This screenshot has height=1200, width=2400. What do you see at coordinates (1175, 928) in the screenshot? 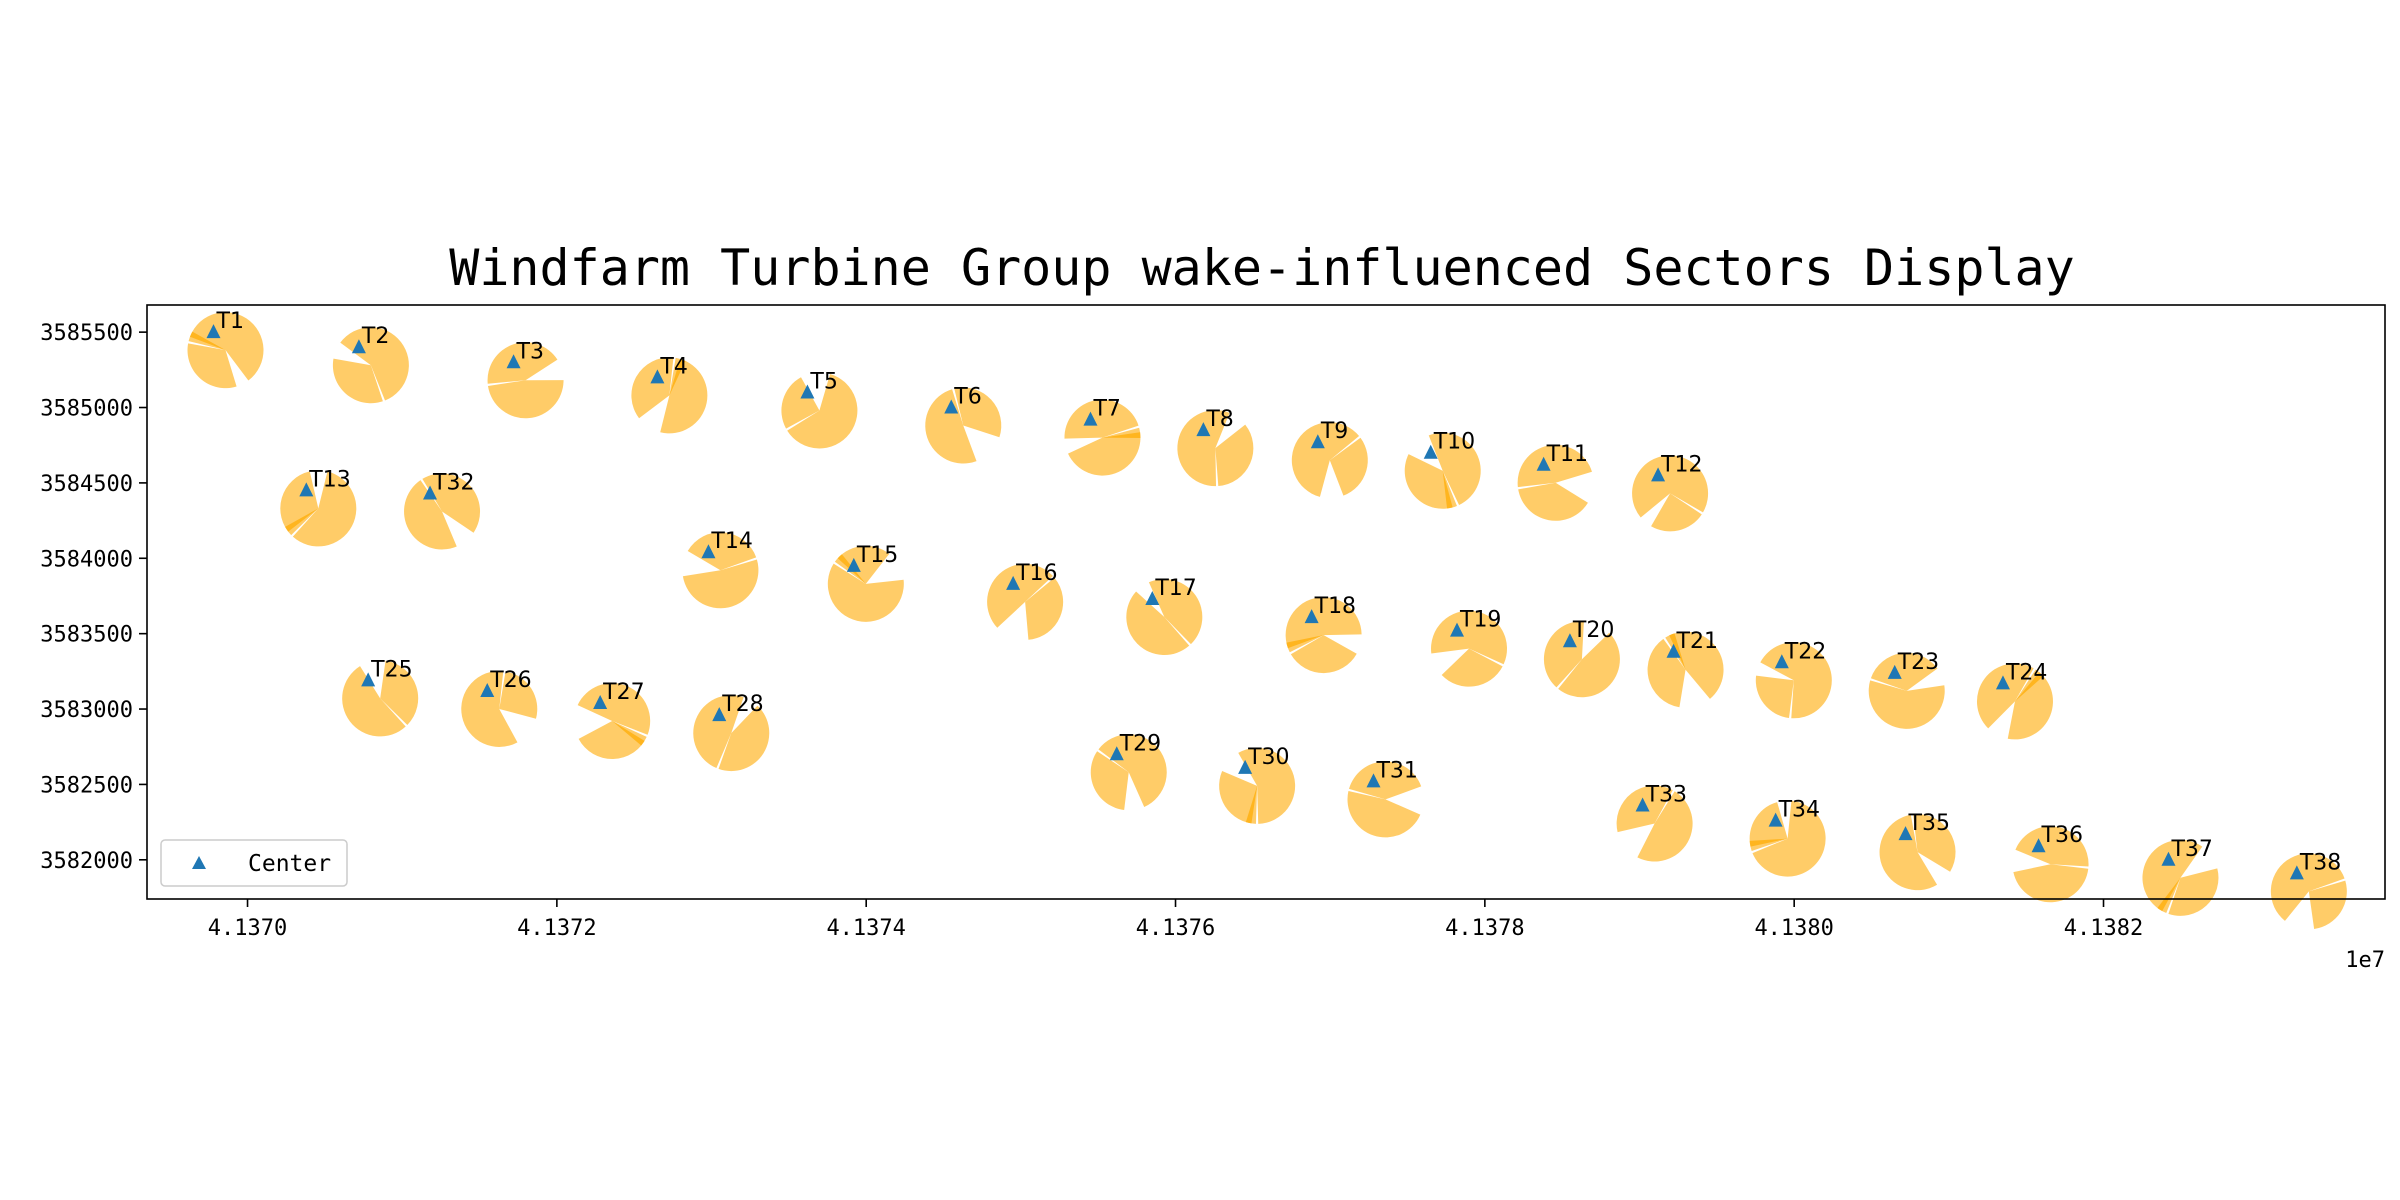
I see `x-tick-label: 4.1376` at bounding box center [1175, 928].